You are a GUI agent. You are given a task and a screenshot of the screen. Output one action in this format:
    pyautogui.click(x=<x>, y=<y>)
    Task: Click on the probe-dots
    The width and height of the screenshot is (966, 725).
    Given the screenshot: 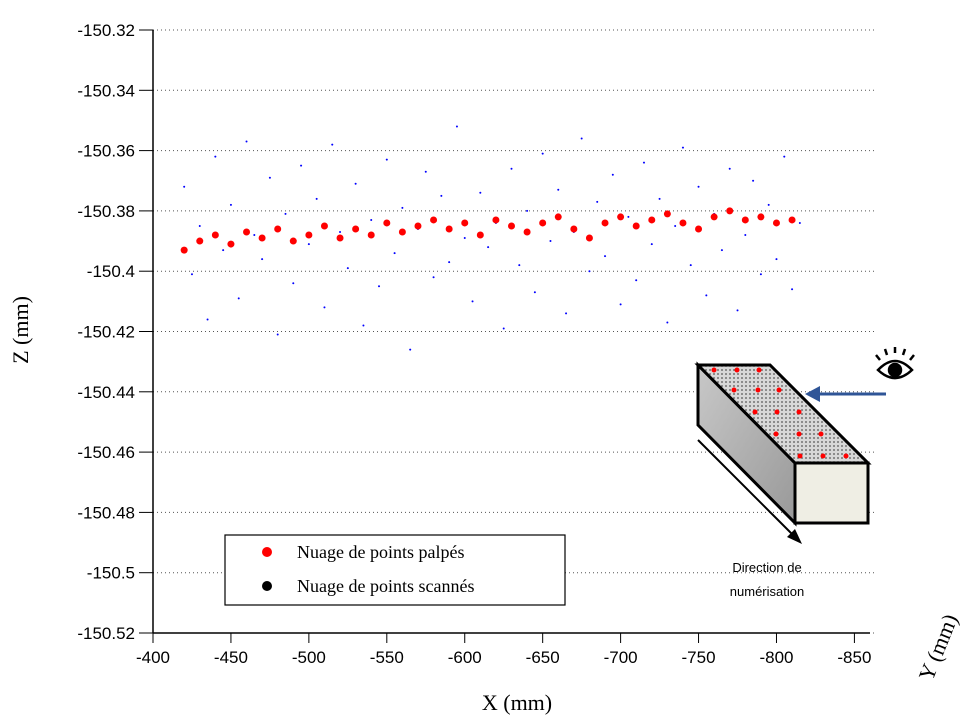 What is the action you would take?
    pyautogui.click(x=780, y=413)
    